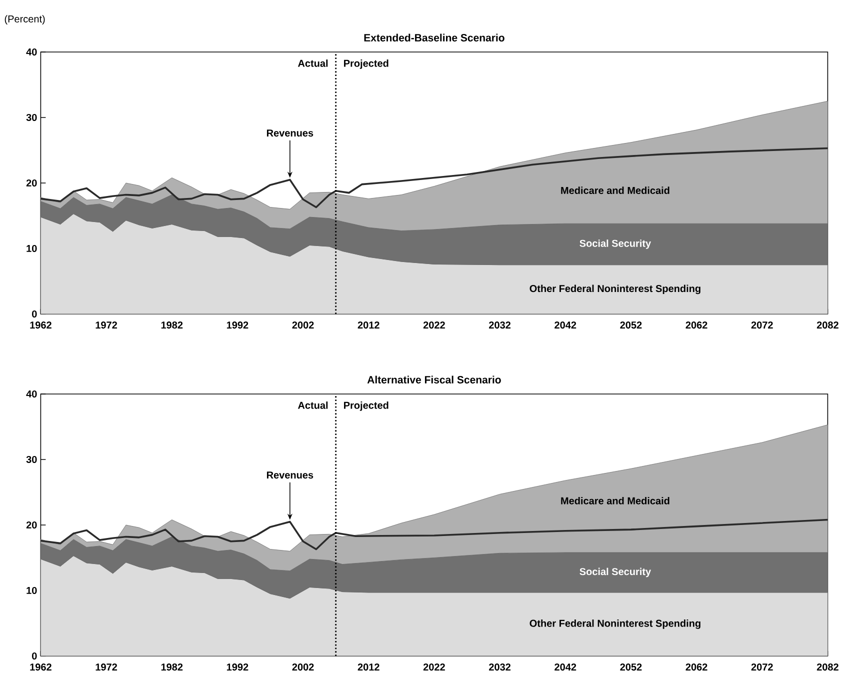 The width and height of the screenshot is (846, 692). Describe the element at coordinates (434, 38) in the screenshot. I see `chart-title: Extended-Baseline Scenario` at that location.